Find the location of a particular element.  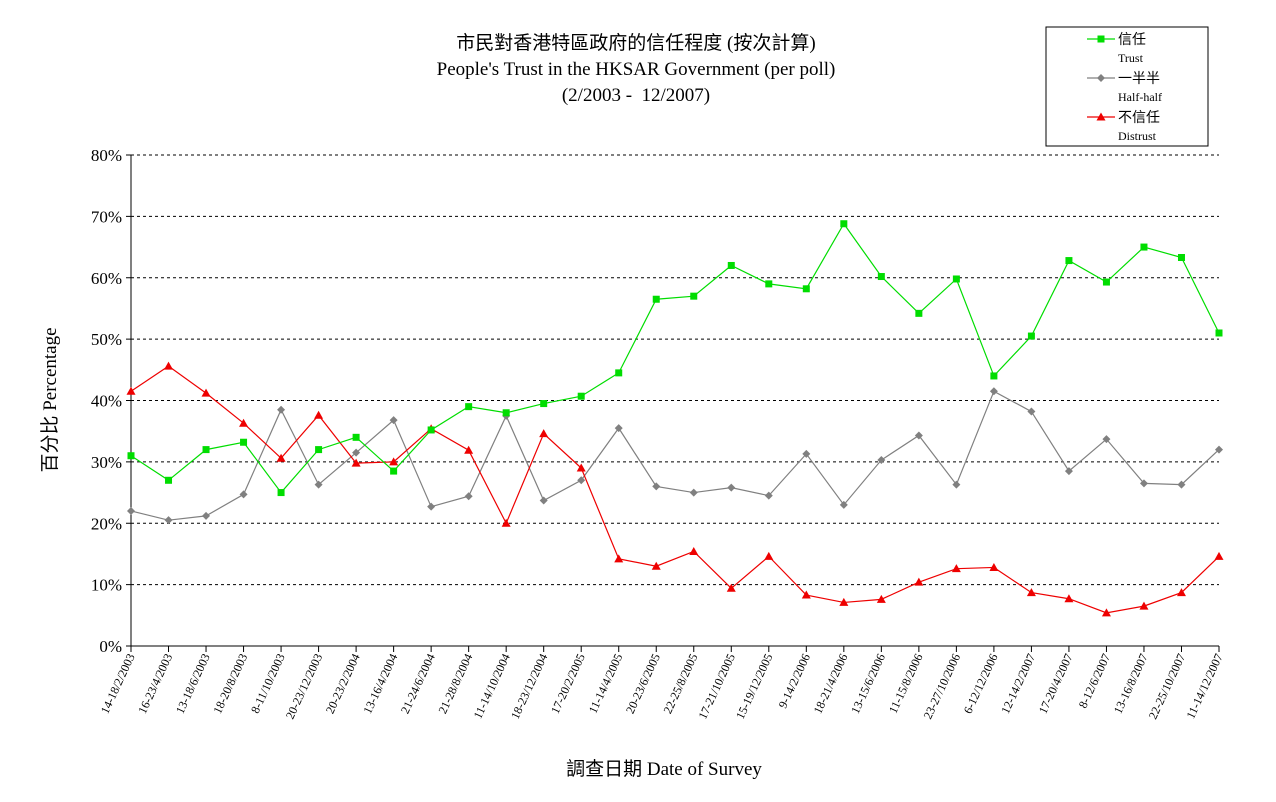

x-tick-label: 9-14/2/2006 is located at coordinates (794, 680).